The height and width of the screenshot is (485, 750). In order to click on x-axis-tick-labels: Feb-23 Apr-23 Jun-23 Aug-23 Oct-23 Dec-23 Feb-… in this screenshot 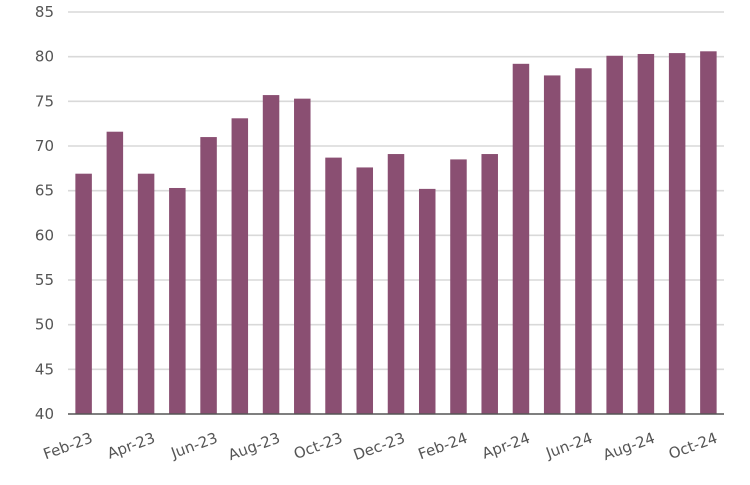, I will do `click(380, 446)`.